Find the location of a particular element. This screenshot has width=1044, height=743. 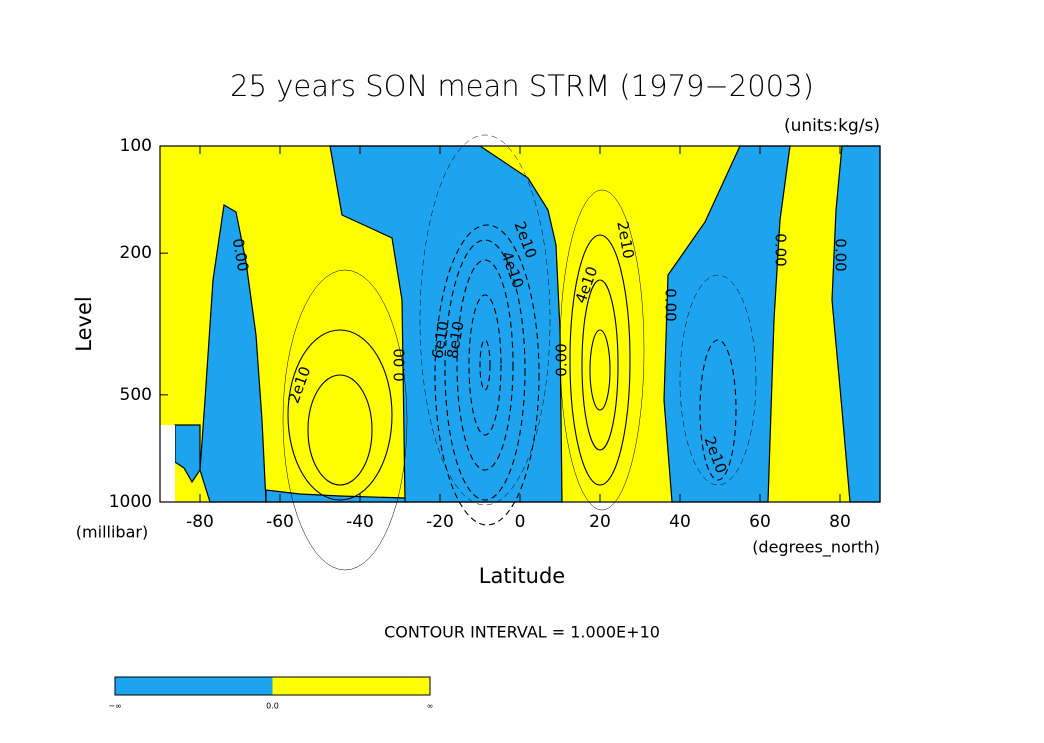

colorbar-label: 0.0 is located at coordinates (272, 706).